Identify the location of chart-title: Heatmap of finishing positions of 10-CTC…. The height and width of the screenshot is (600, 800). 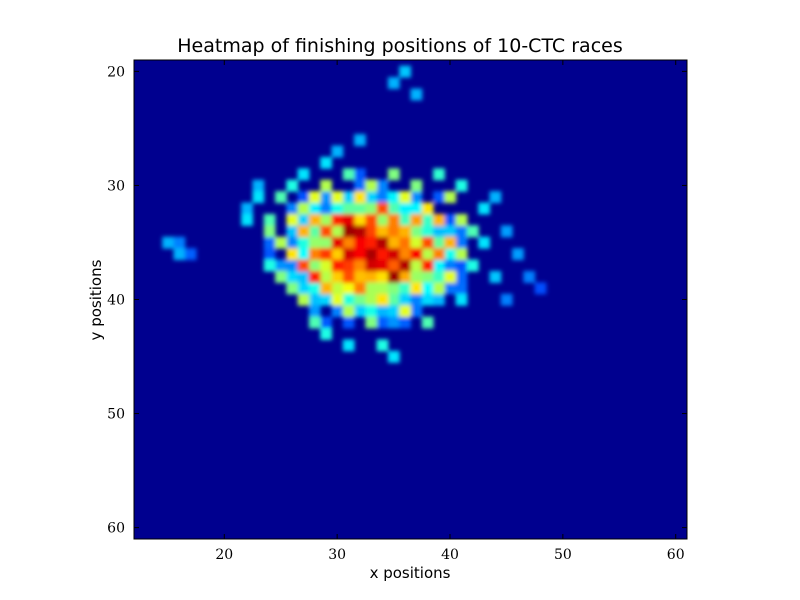
(400, 46).